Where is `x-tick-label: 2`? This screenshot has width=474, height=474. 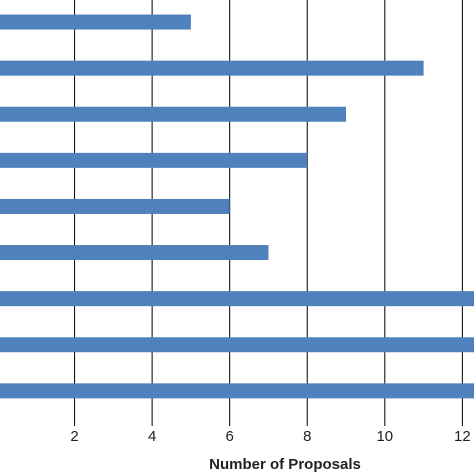
x-tick-label: 2 is located at coordinates (74, 436).